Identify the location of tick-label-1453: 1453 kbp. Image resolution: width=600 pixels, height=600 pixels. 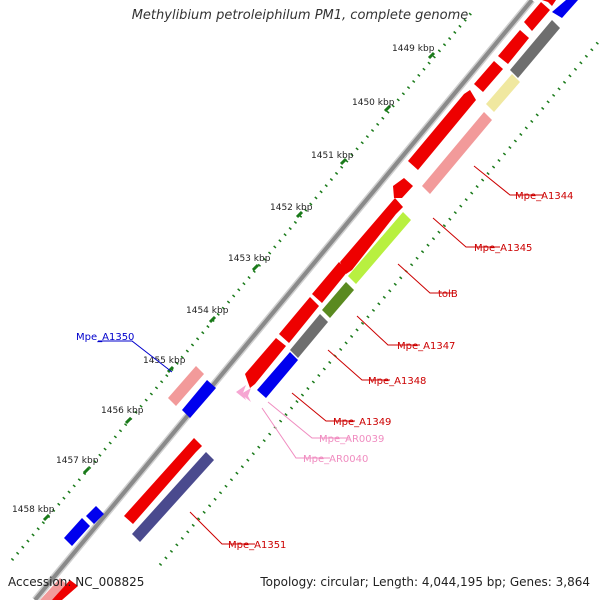
(249, 259).